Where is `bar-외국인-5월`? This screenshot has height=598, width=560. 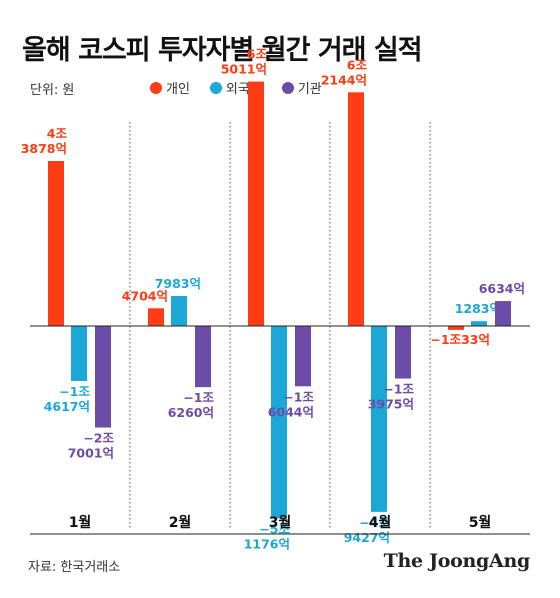
bar-외국인-5월 is located at coordinates (479, 323).